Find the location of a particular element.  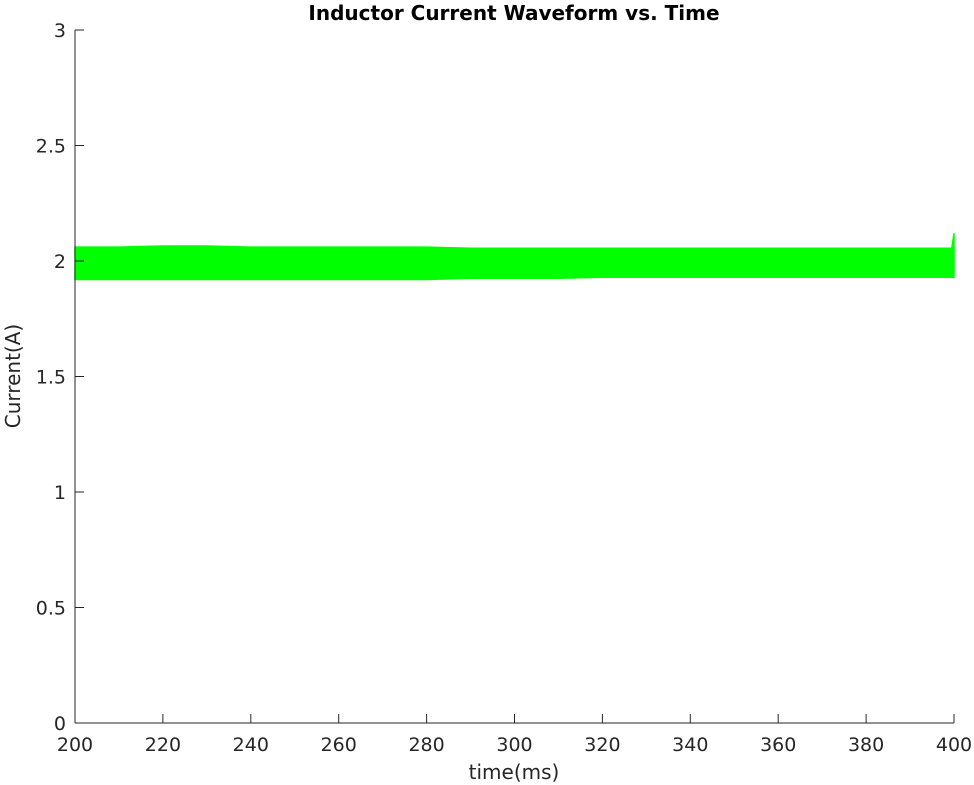

x-tick-label: 320 is located at coordinates (602, 745).